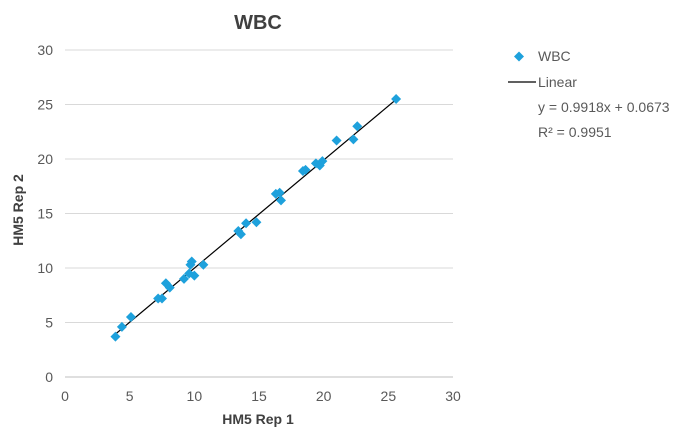 The width and height of the screenshot is (687, 435). I want to click on x-tick-labels: 0 5 10 15 20 25 30, so click(261, 396).